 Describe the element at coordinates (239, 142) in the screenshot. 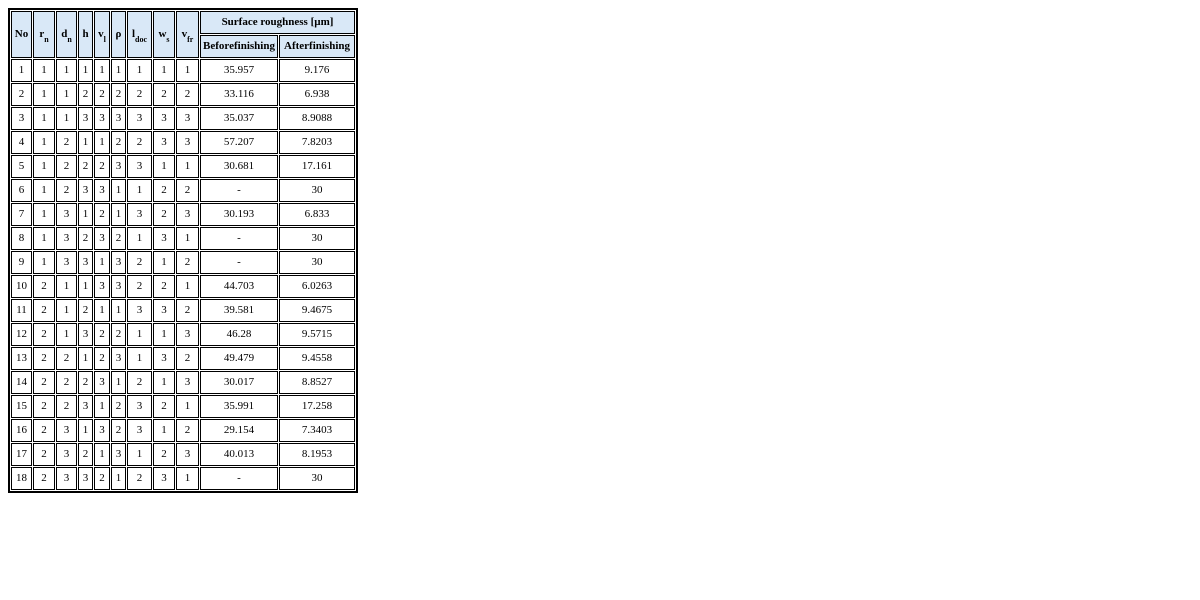

I see `cell-beforefinishing: 57.207` at that location.